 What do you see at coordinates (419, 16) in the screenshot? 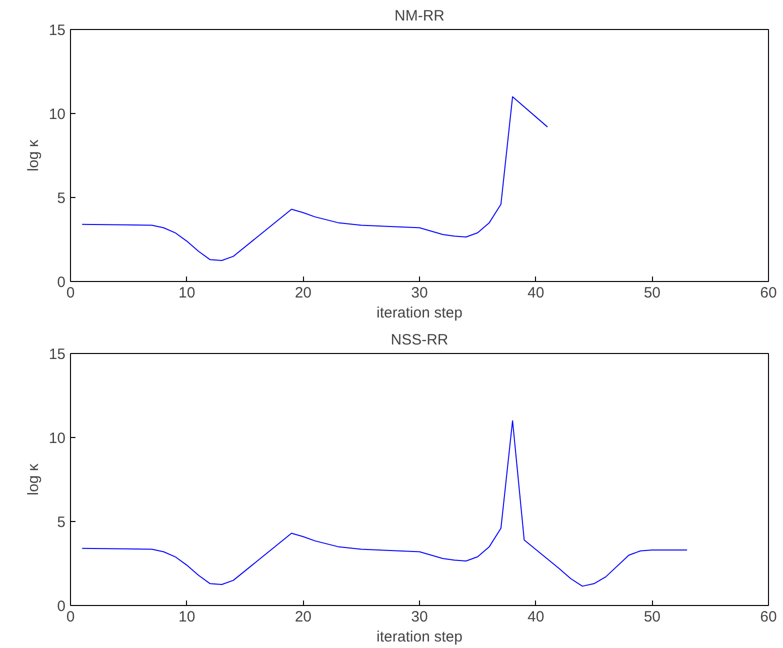
I see `chart-title: NM-RR` at bounding box center [419, 16].